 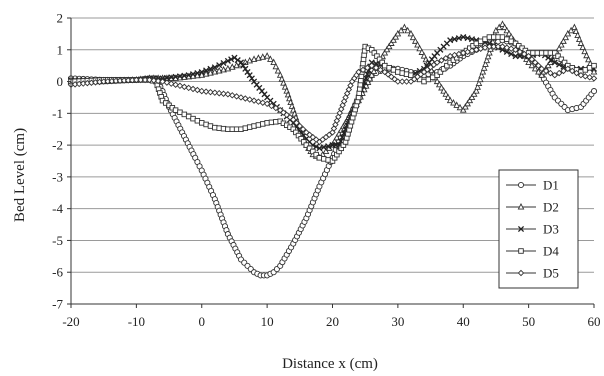 What do you see at coordinates (332, 321) in the screenshot?
I see `x-tick-label: 20` at bounding box center [332, 321].